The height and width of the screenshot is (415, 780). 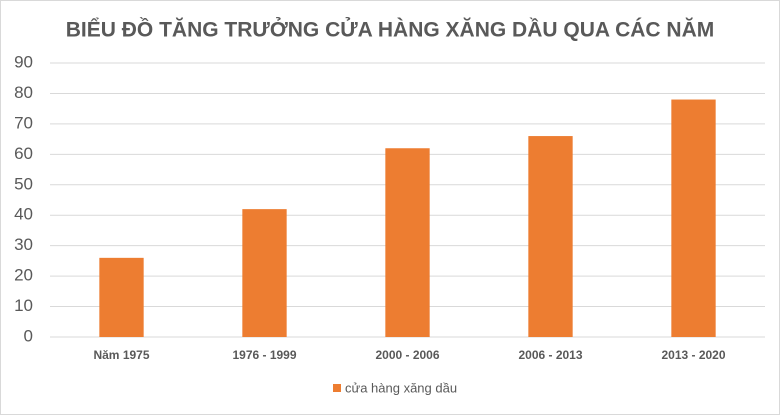 I want to click on y-tick-label: 80, so click(x=23, y=92).